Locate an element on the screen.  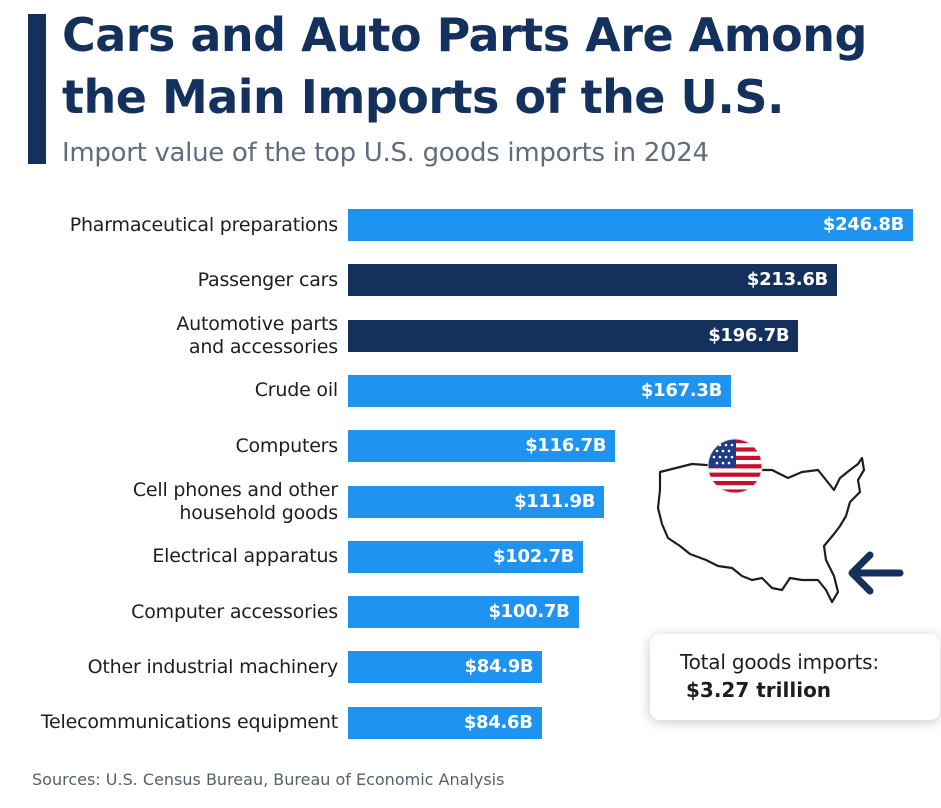
category-label-line: Other industrial machinery is located at coordinates (213, 666).